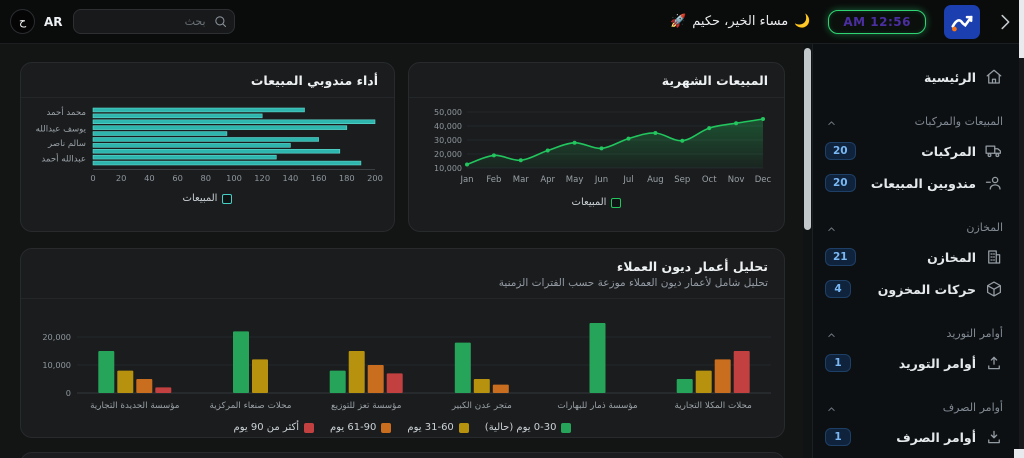 This screenshot has width=1024, height=458. I want to click on legend-label: أكثر من 90 يوم, so click(266, 427).